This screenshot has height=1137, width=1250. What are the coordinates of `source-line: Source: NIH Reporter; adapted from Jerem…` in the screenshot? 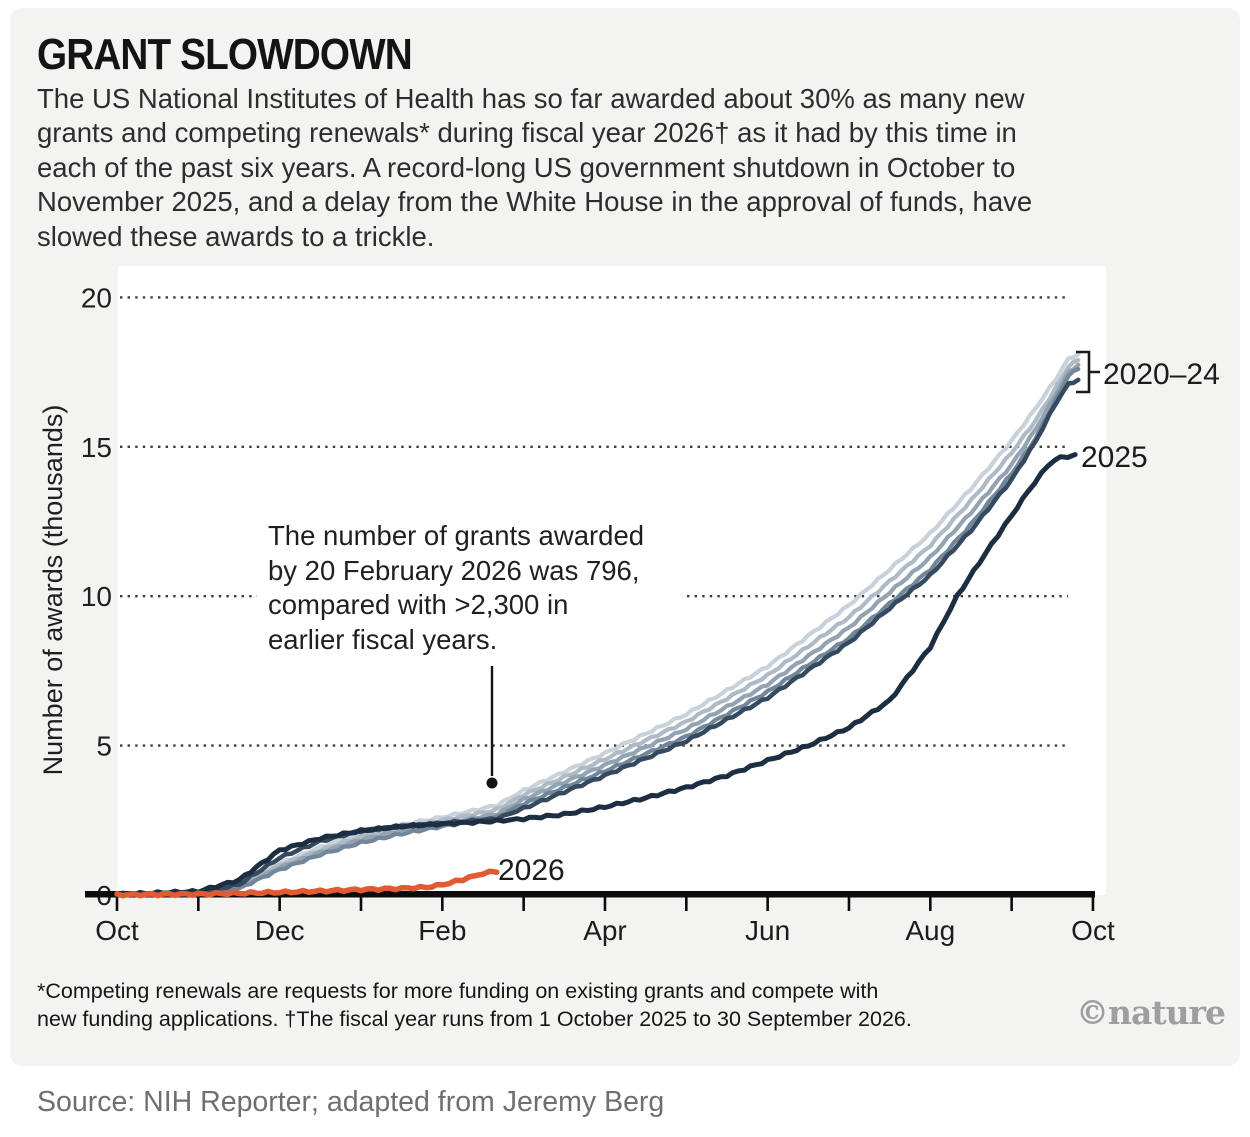 It's located at (351, 1102).